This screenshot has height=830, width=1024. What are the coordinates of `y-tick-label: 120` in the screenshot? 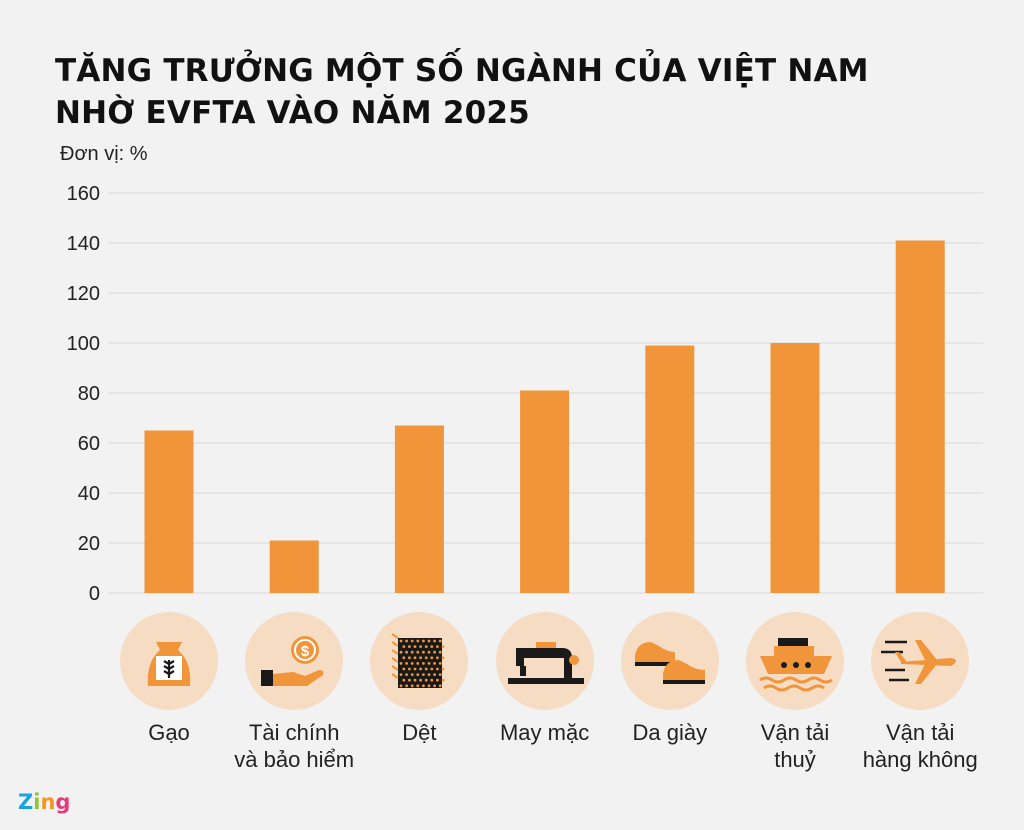 It's located at (83, 294).